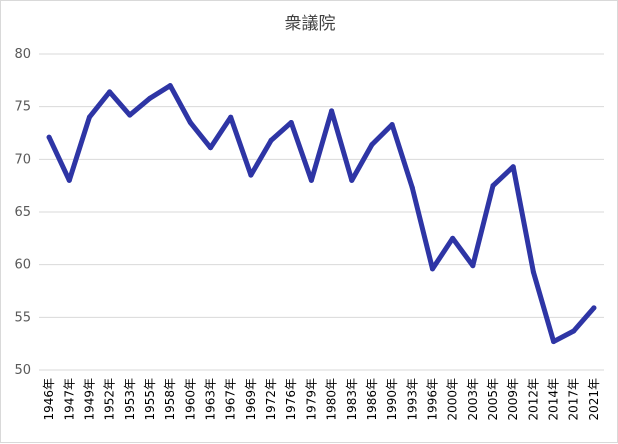 The image size is (618, 444). What do you see at coordinates (372, 399) in the screenshot?
I see `x-tick-label: 1986年` at bounding box center [372, 399].